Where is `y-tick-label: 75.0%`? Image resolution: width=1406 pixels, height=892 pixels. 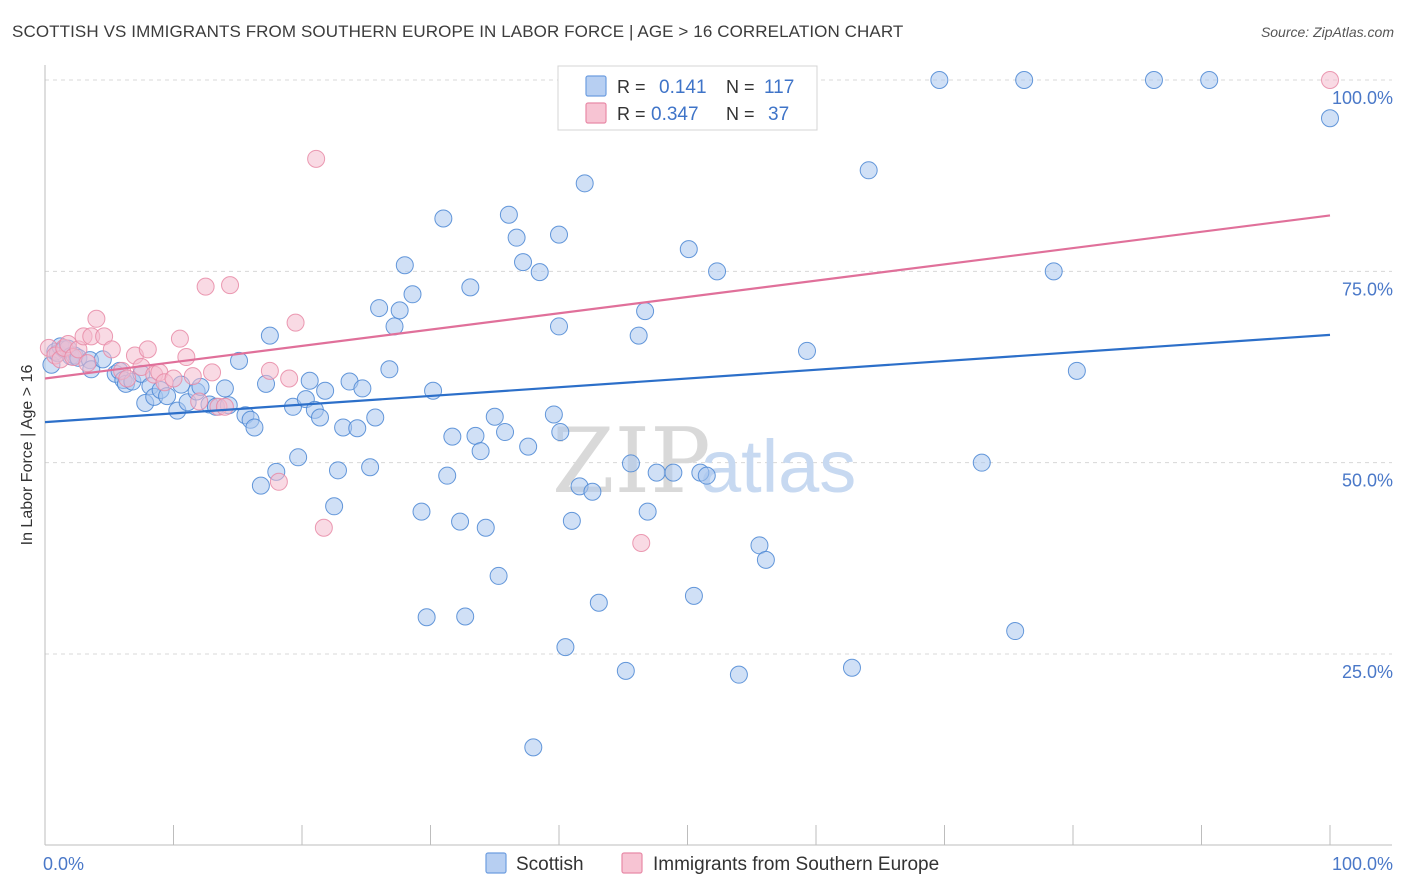 y-tick-label: 75.0% is located at coordinates (1367, 289).